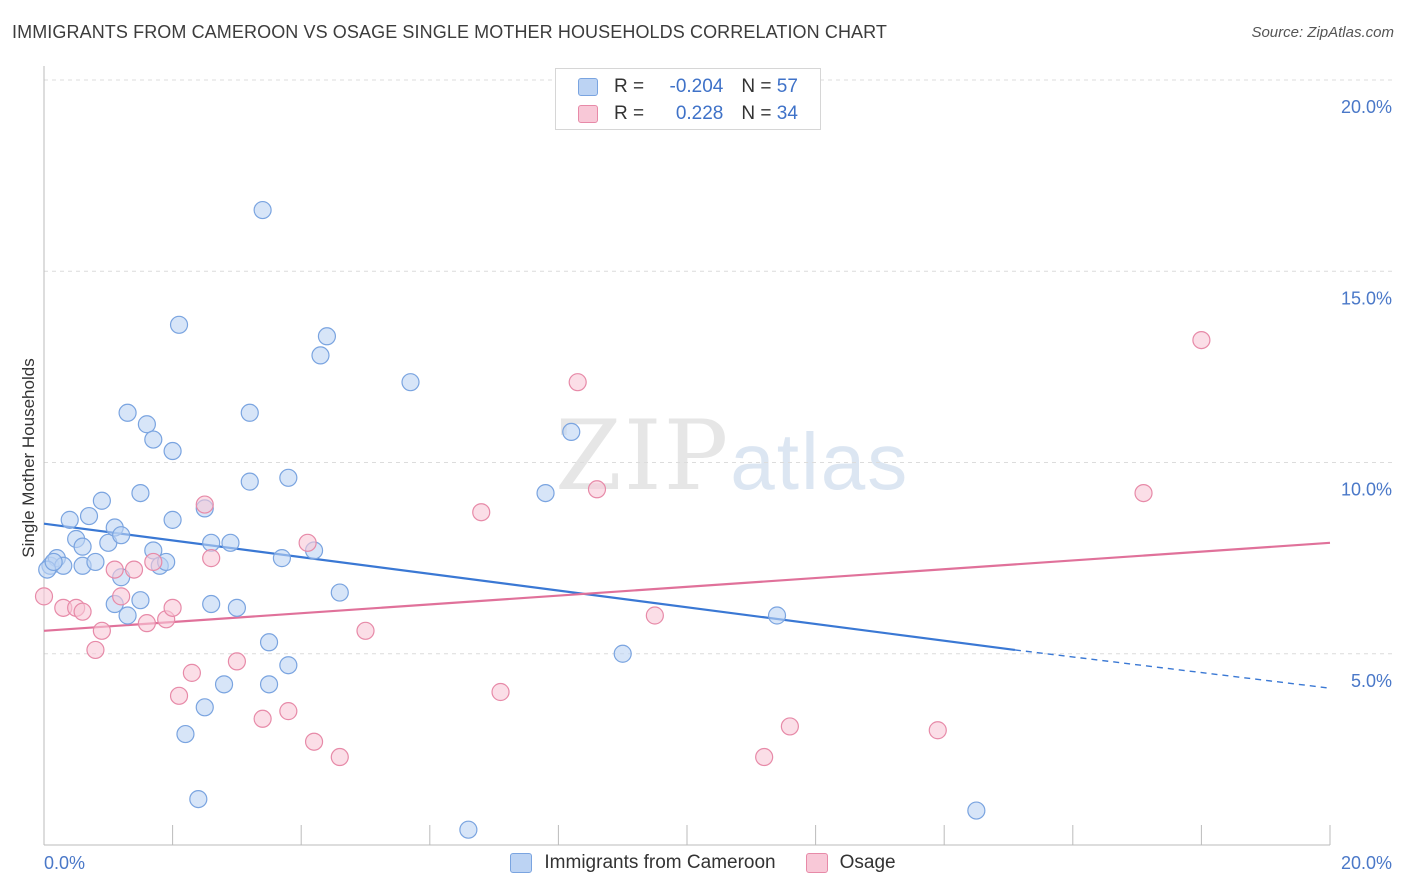 This screenshot has height=892, width=1406. I want to click on correlation-legend: R = -0.204 N = 57 R = 0.228 N = 34, so click(688, 99).